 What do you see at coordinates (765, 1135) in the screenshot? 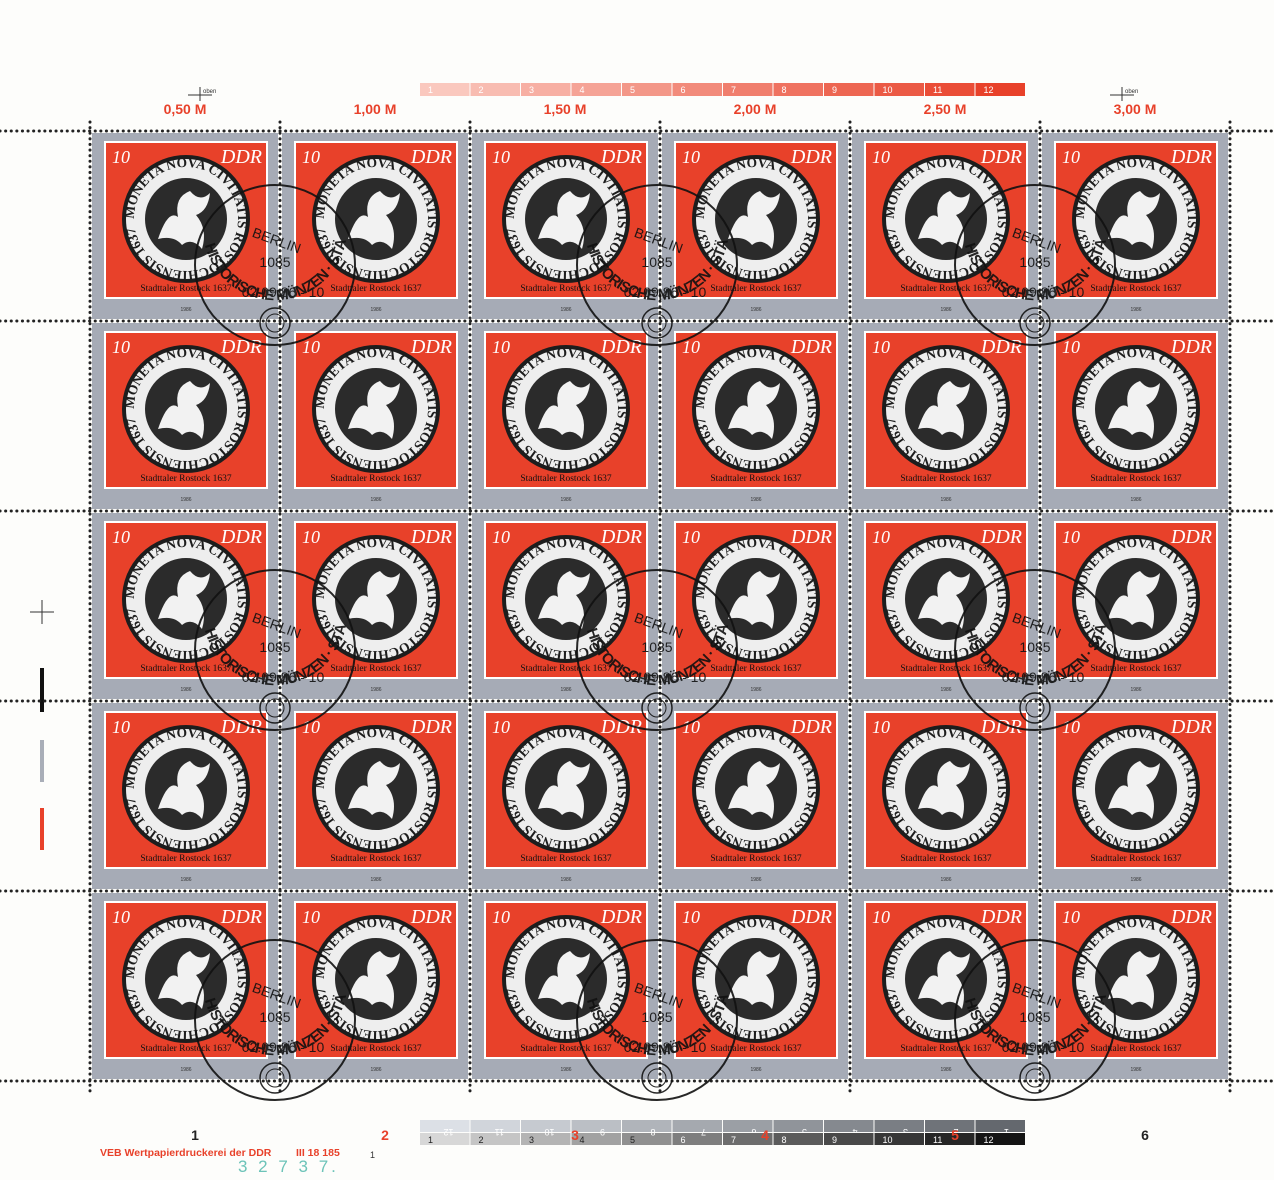
I see `column-number: 4` at bounding box center [765, 1135].